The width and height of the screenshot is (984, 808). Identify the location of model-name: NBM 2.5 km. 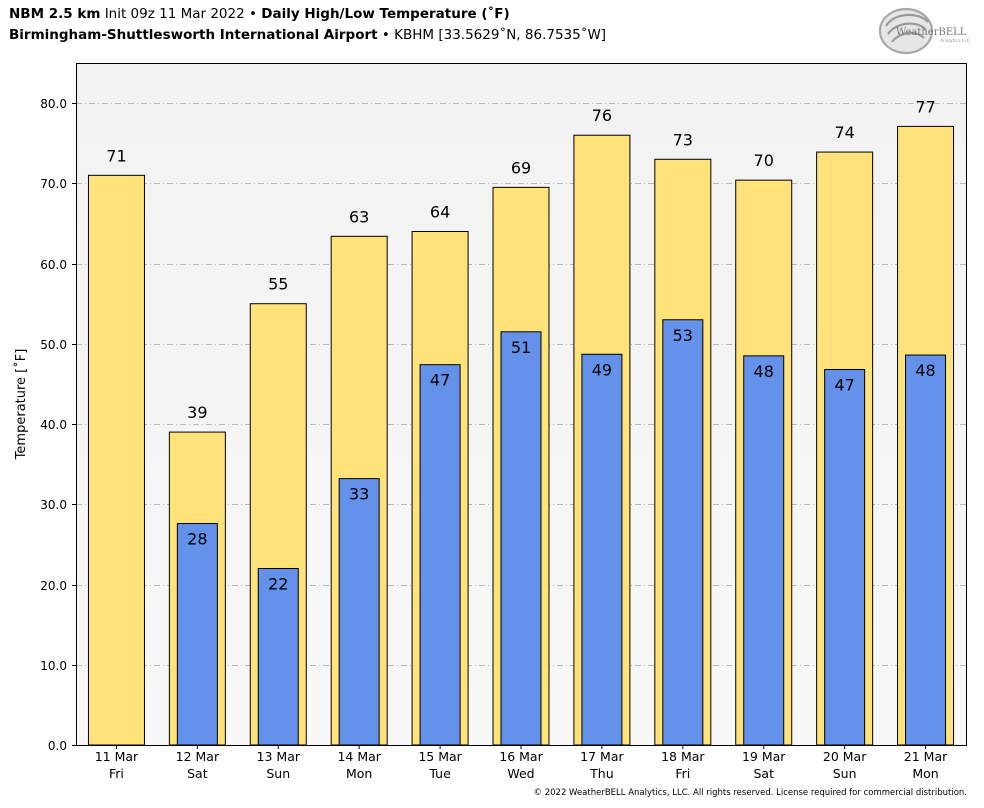
(55, 14).